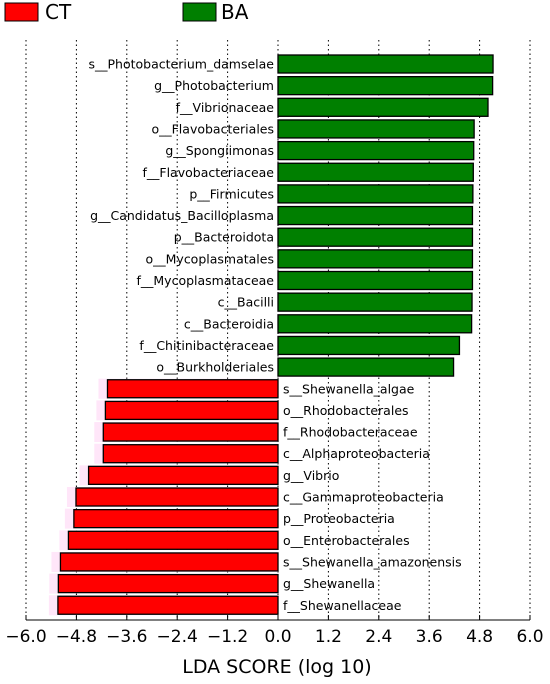 The height and width of the screenshot is (684, 550). Describe the element at coordinates (192, 389) in the screenshot. I see `bar-s-shewanella-algae` at that location.